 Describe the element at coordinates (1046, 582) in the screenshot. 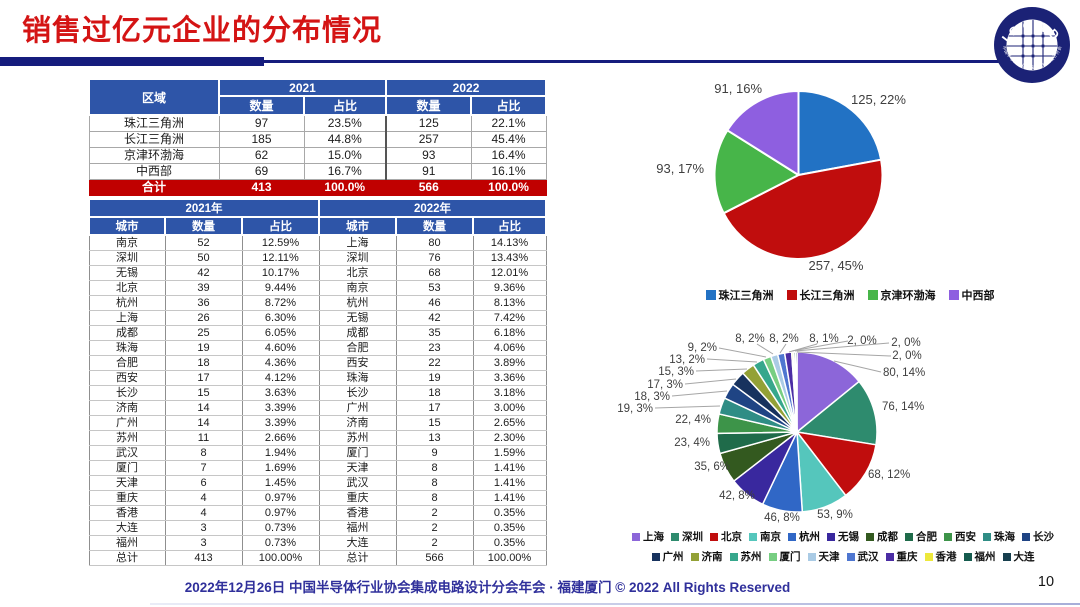

I see `page-number: 10` at that location.